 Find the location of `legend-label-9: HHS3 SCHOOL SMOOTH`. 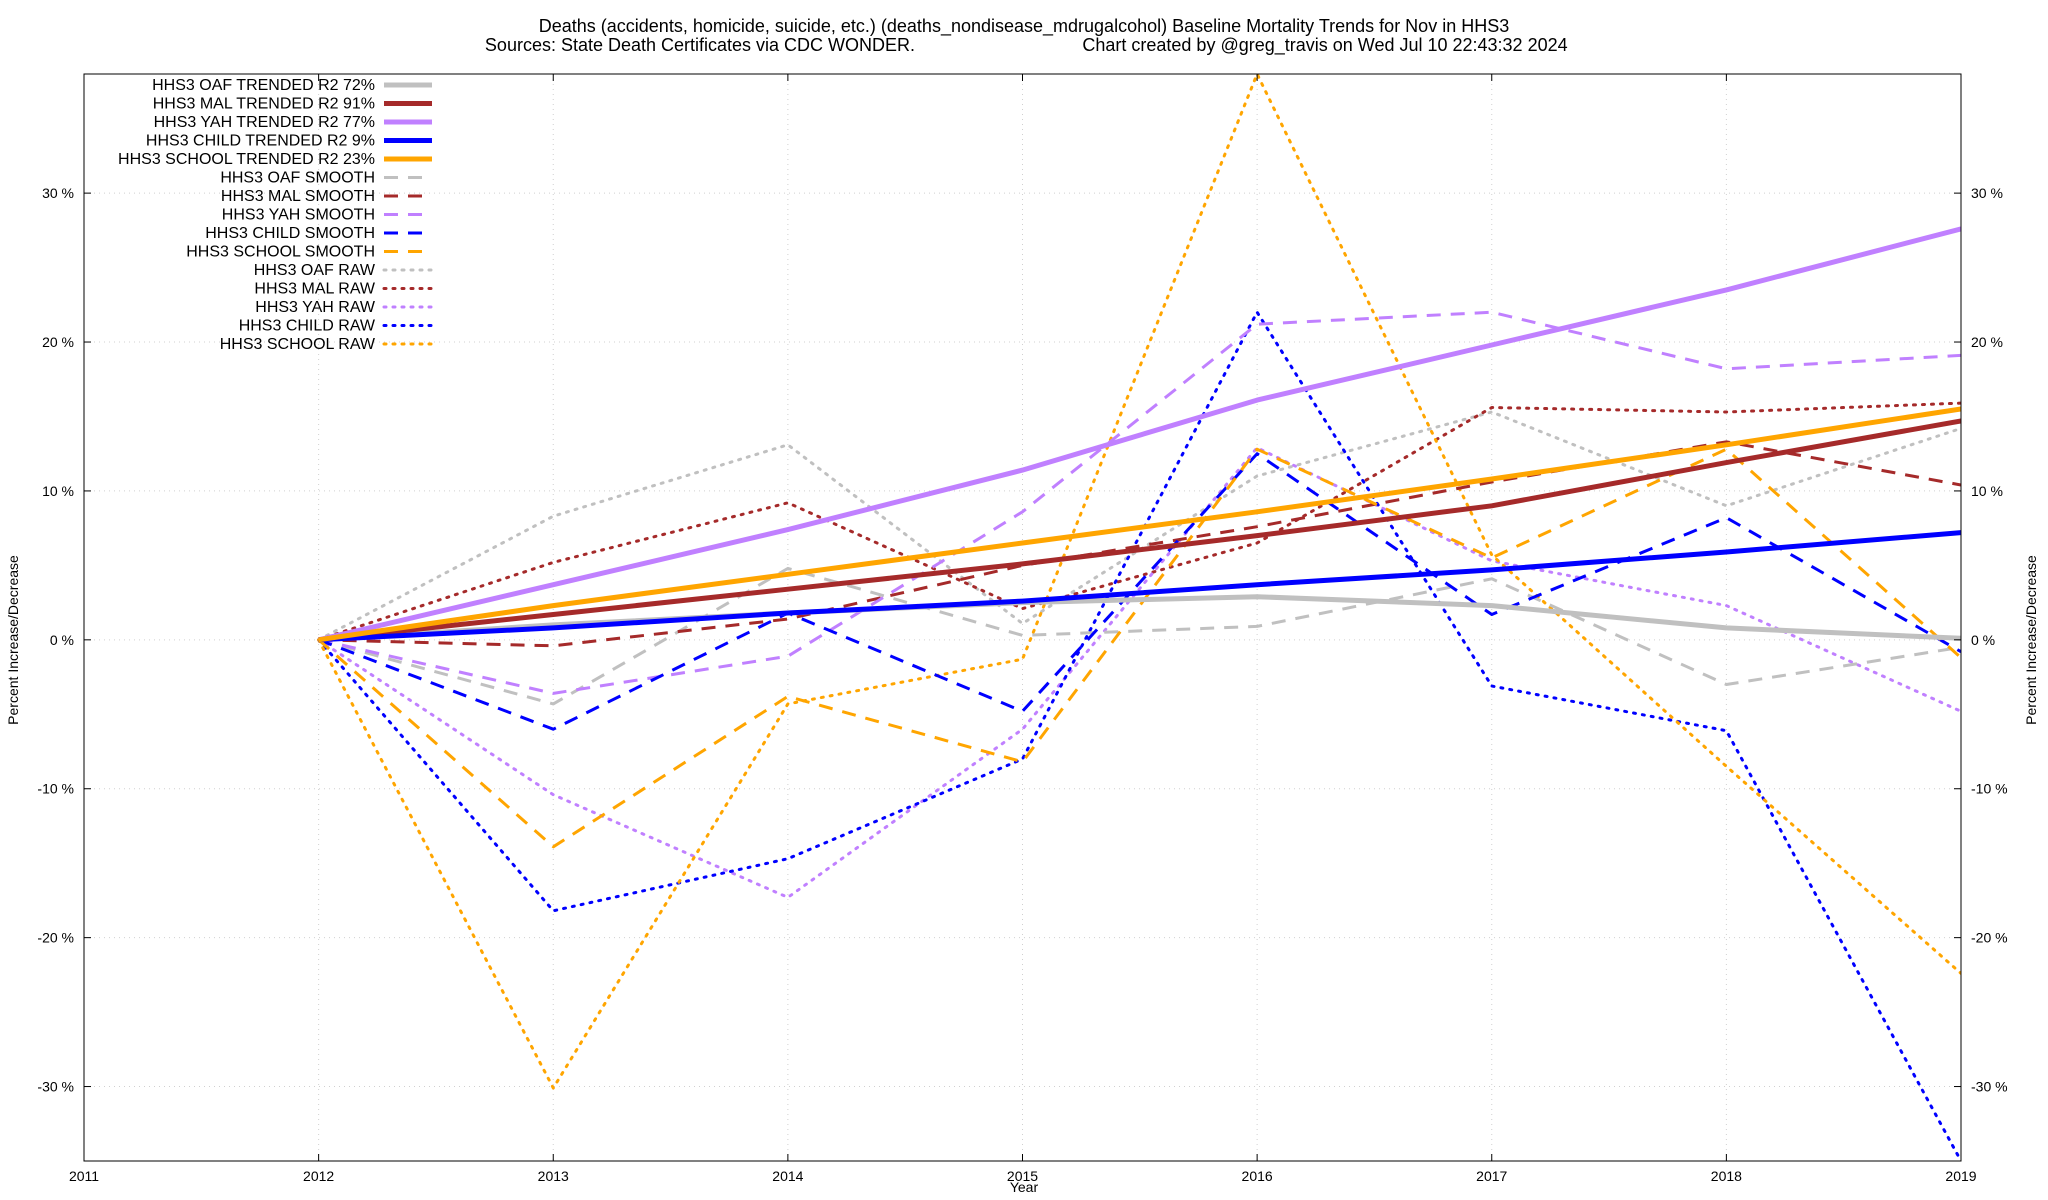

legend-label-9: HHS3 SCHOOL SMOOTH is located at coordinates (280, 252).